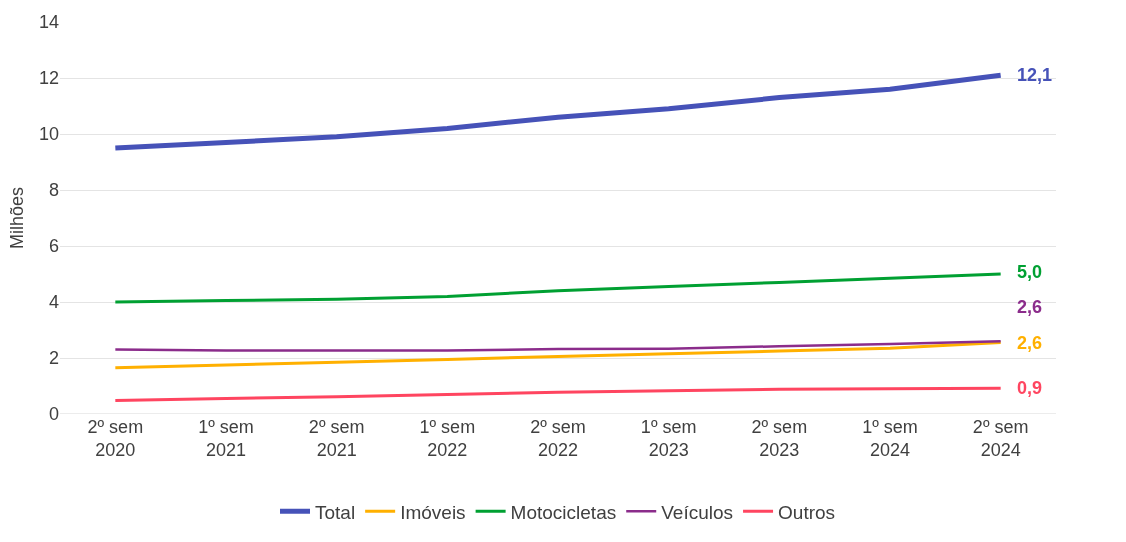  What do you see at coordinates (433, 512) in the screenshot?
I see `legend-label: Imóveis` at bounding box center [433, 512].